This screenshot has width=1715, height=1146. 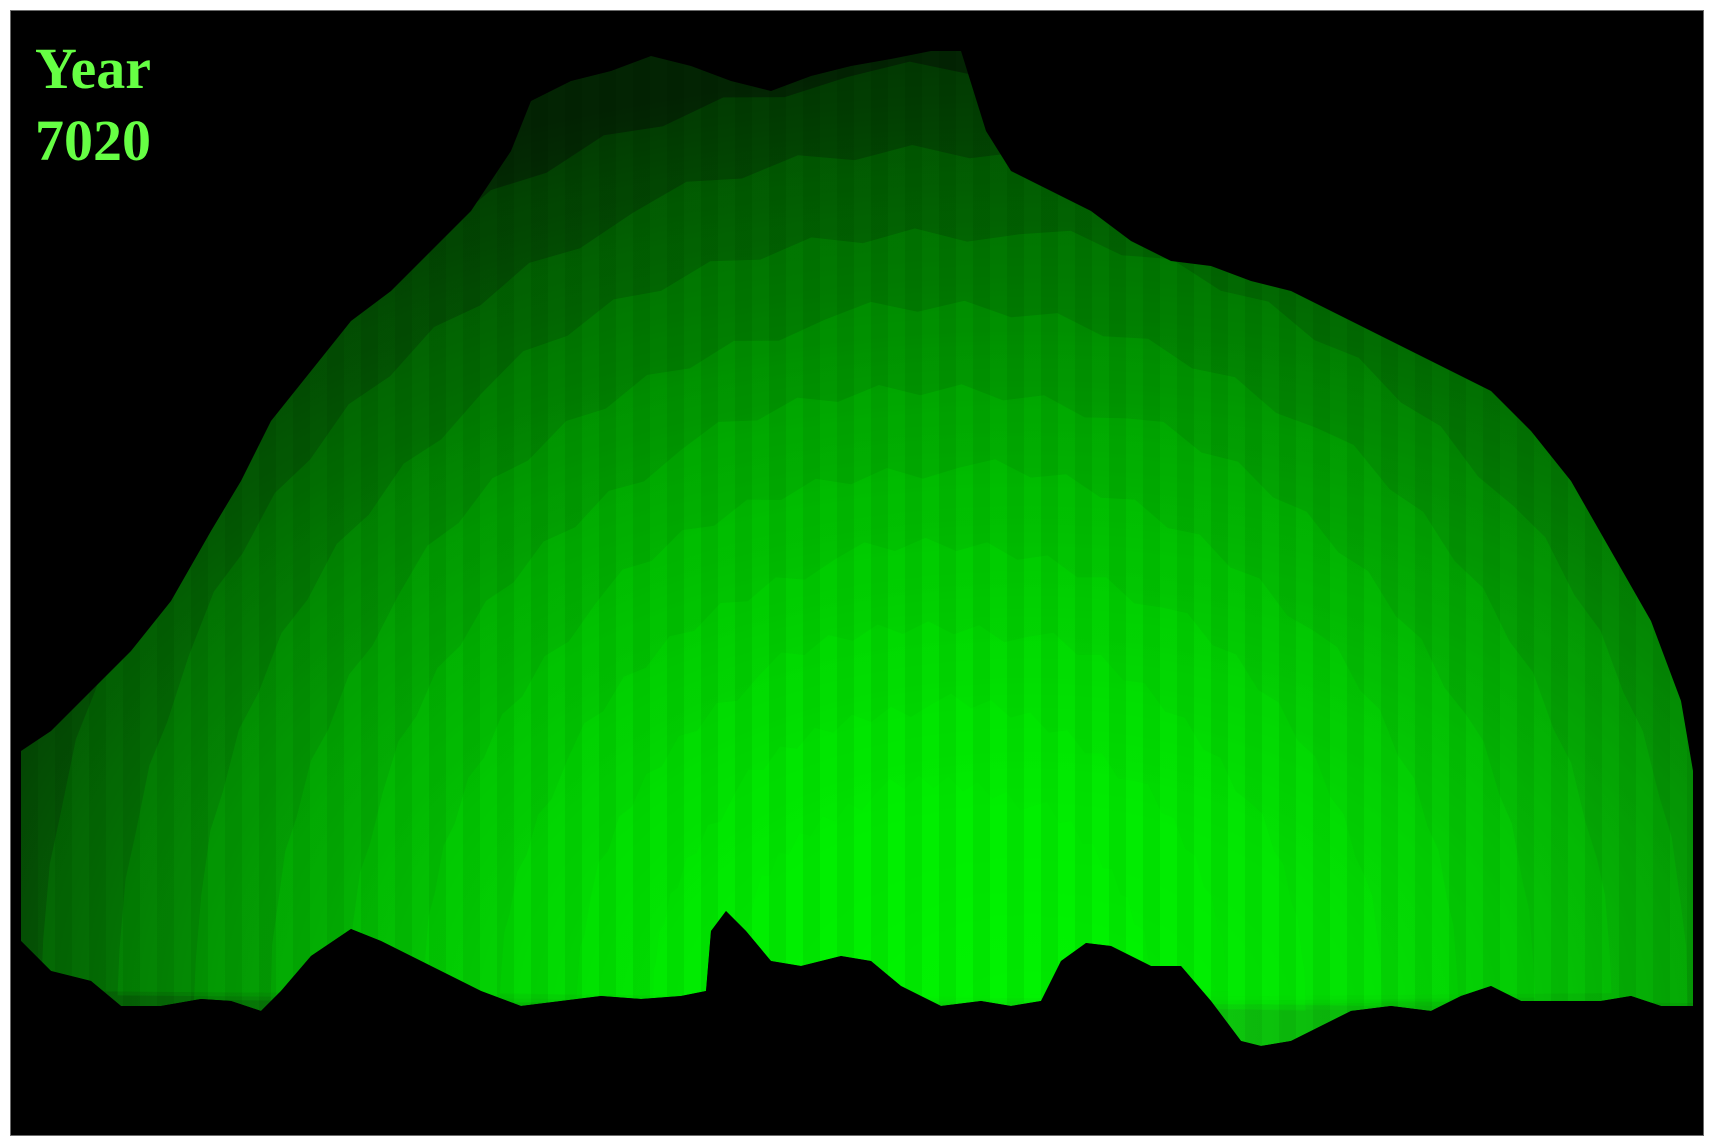 What do you see at coordinates (93, 105) in the screenshot?
I see `year-label: Year 7020` at bounding box center [93, 105].